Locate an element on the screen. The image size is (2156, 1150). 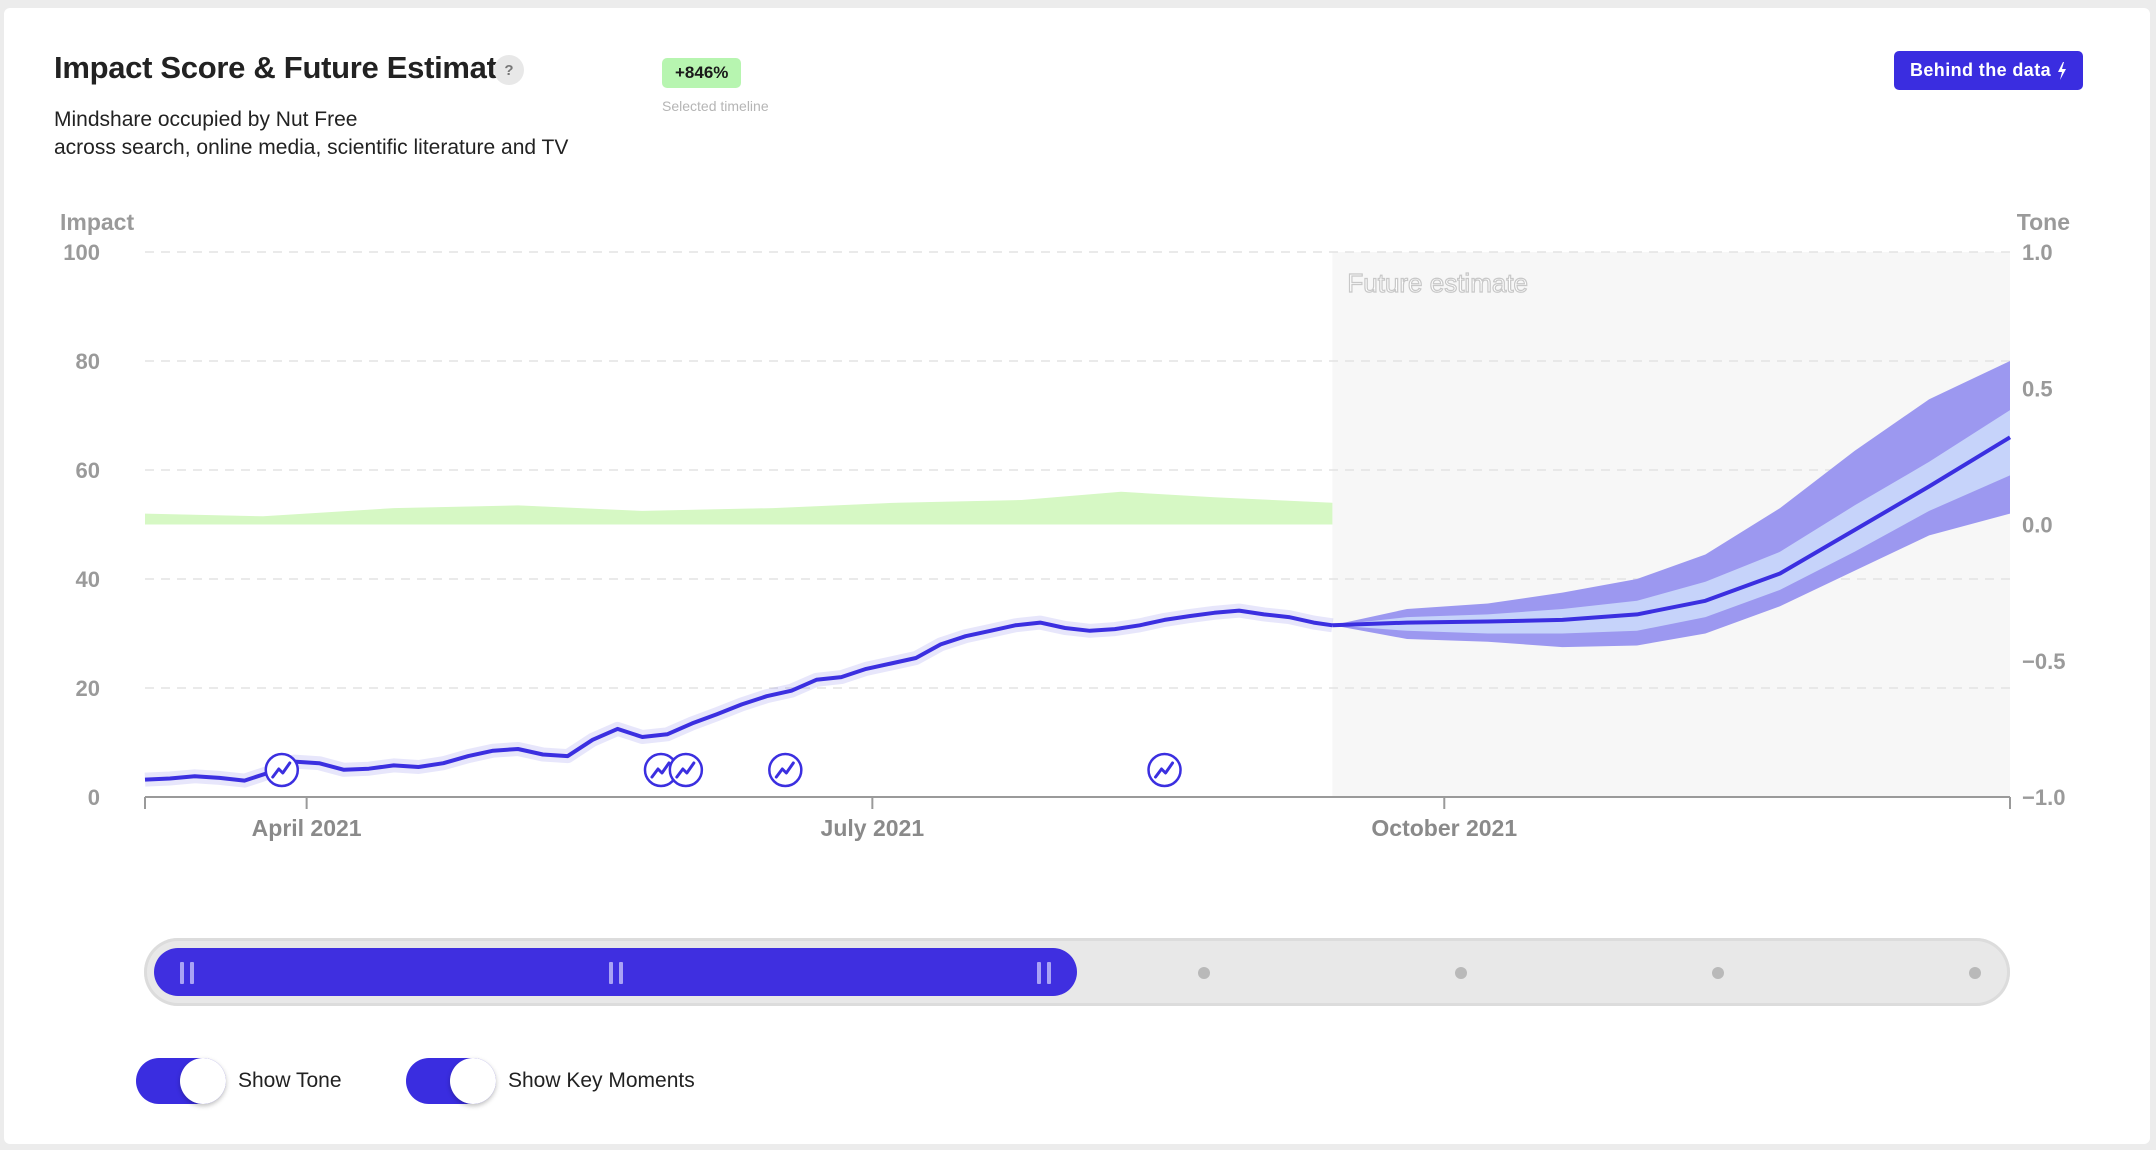
y2-axis-title: Tone is located at coordinates (2043, 222).